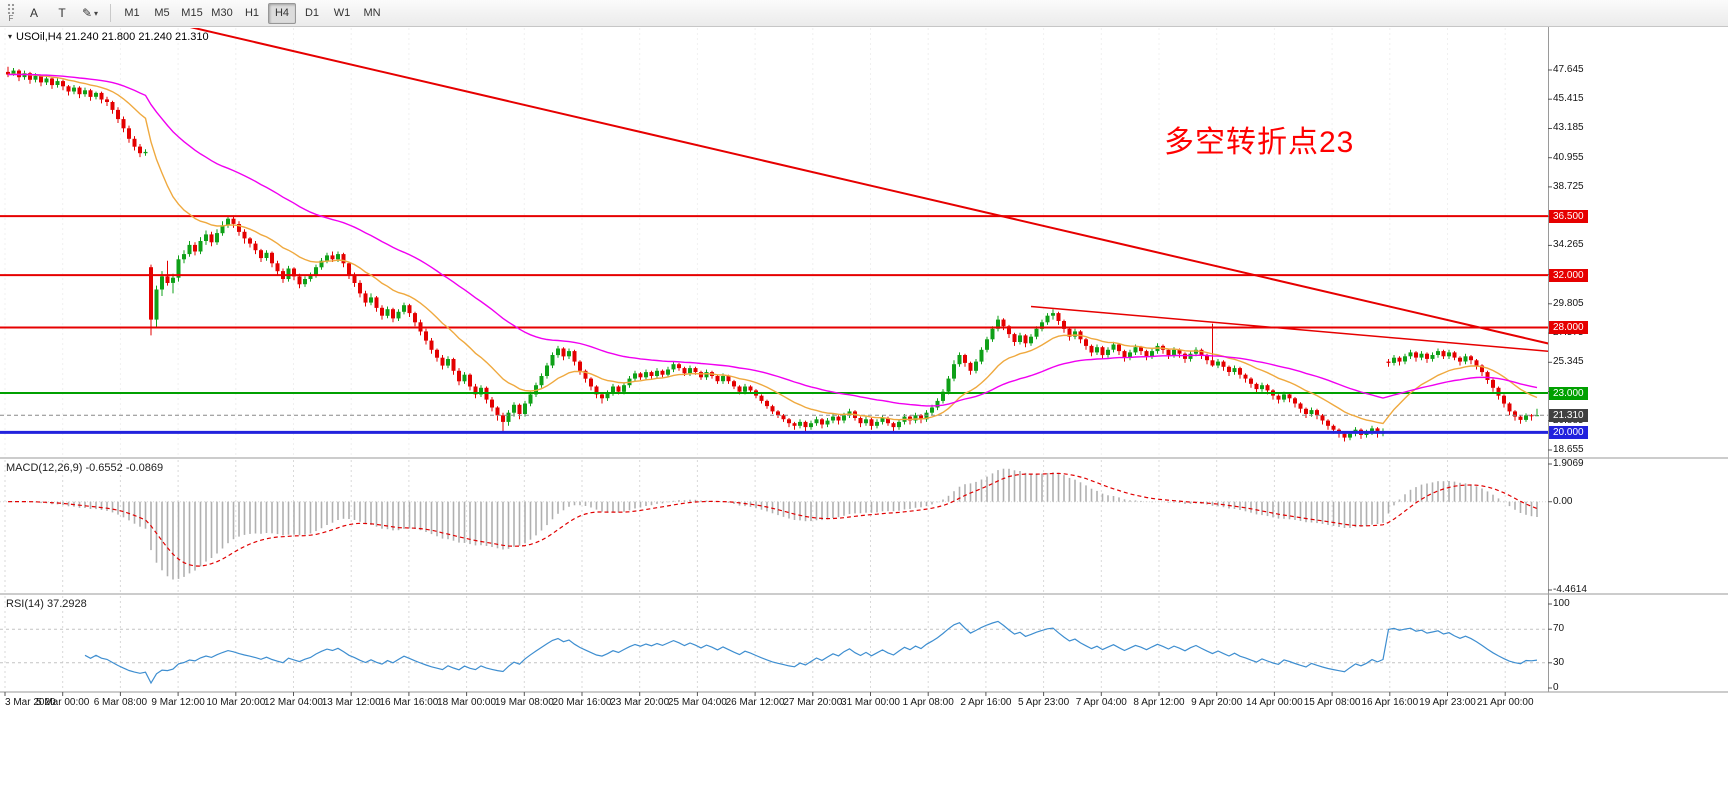 The width and height of the screenshot is (1728, 792). I want to click on price-axis-label: 47.645, so click(1568, 69).